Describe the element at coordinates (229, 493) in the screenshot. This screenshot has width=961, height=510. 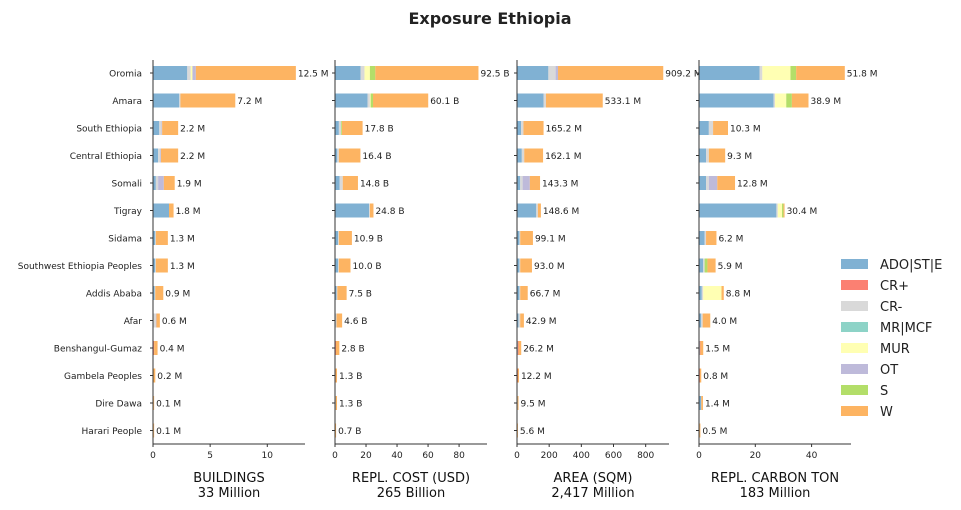
I see `panel-total: 33 Million` at that location.